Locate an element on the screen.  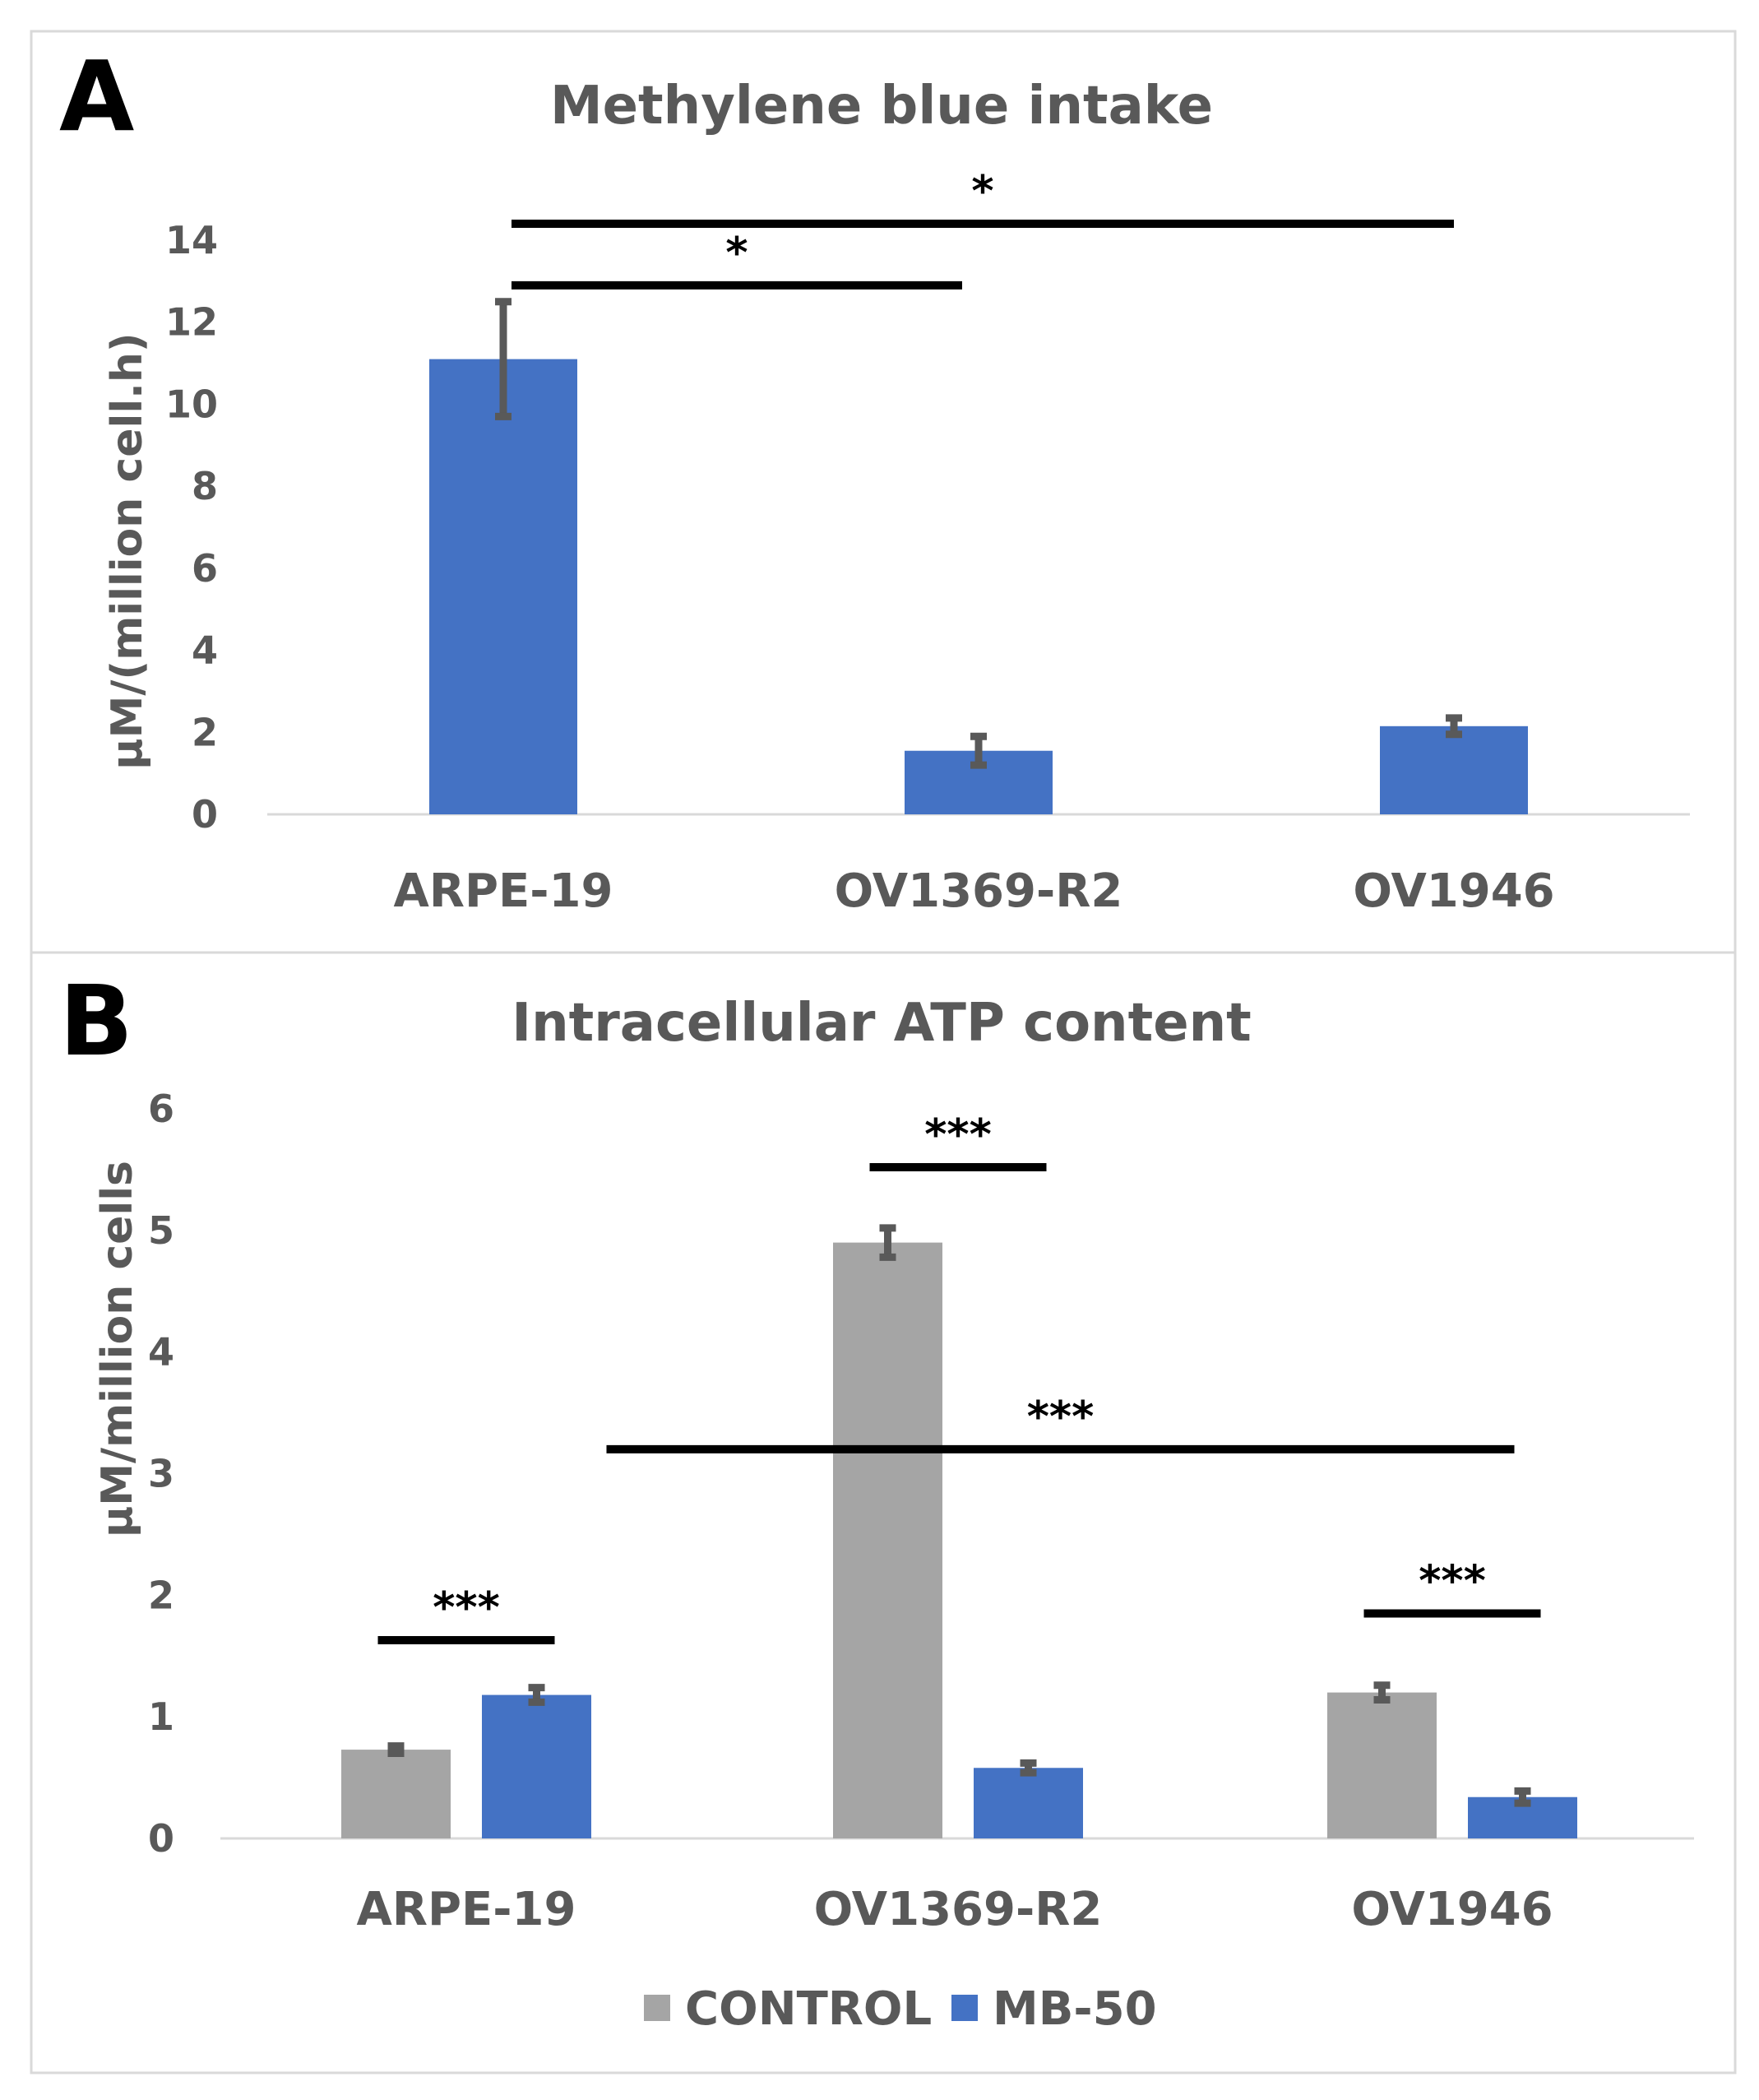
legend-label: MB-50 is located at coordinates (1075, 2009).